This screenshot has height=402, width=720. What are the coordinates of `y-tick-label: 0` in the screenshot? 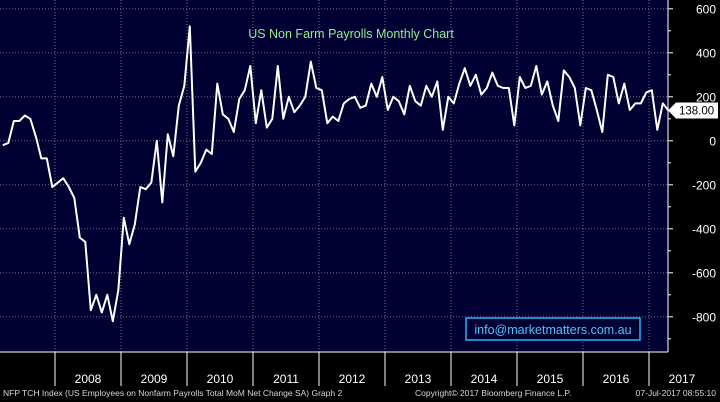 It's located at (712, 141).